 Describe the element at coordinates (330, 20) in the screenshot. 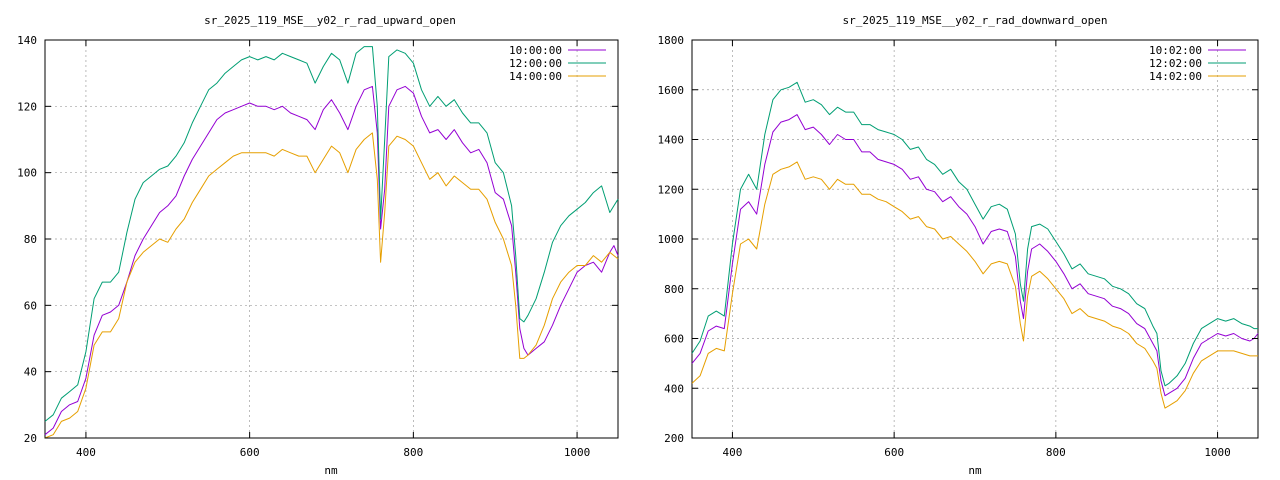

I see `chart-title: sr_2025_119_MSE__y02_r_rad_upward_open` at that location.